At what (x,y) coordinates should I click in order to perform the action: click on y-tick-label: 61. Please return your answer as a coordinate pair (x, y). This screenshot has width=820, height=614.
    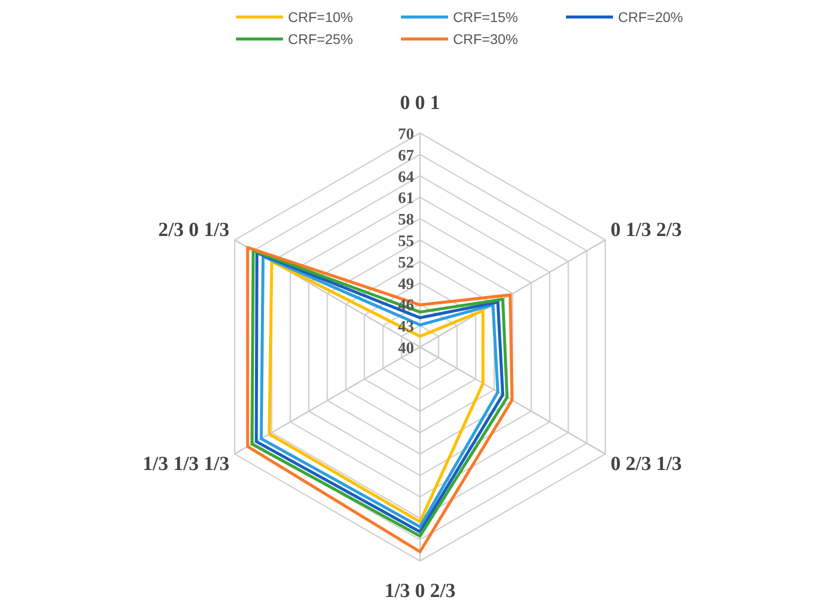
    Looking at the image, I should click on (406, 199).